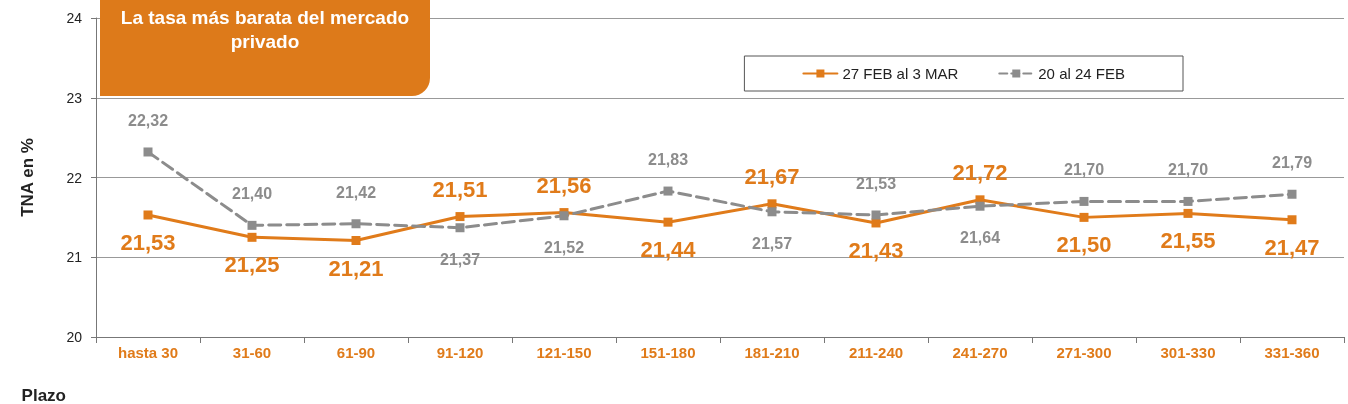 This screenshot has height=404, width=1348. I want to click on x-tick-label: 31-60, so click(252, 352).